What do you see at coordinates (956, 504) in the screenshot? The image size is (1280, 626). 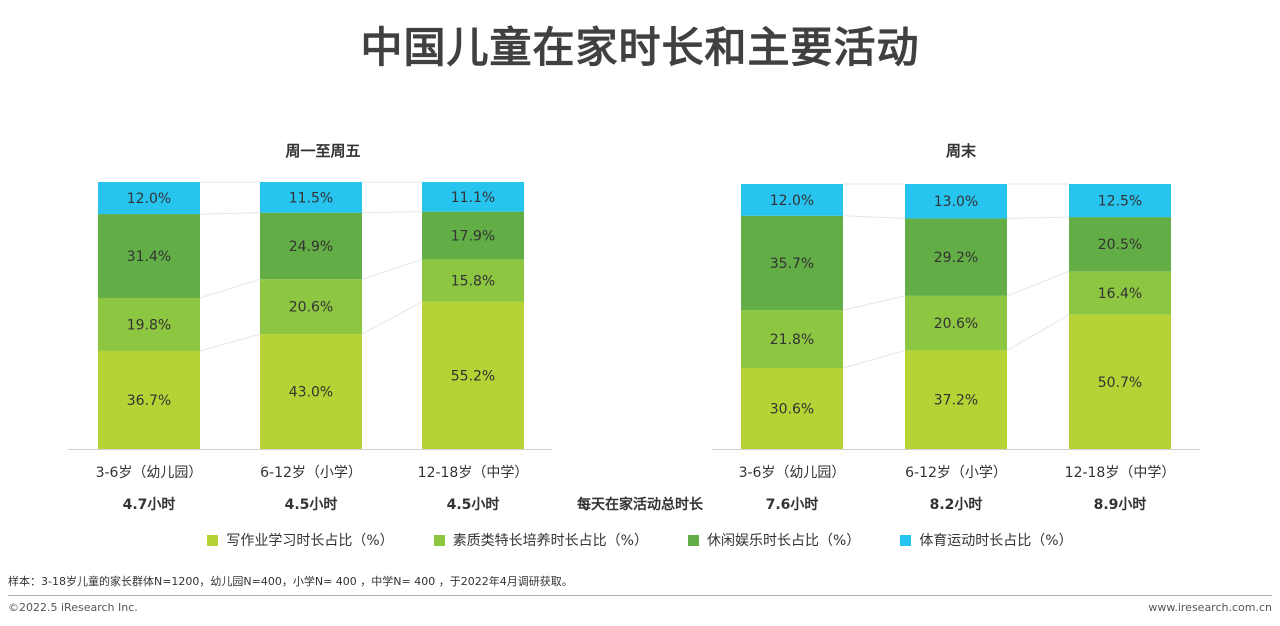 I see `total-label-2-2: 8.2小时` at bounding box center [956, 504].